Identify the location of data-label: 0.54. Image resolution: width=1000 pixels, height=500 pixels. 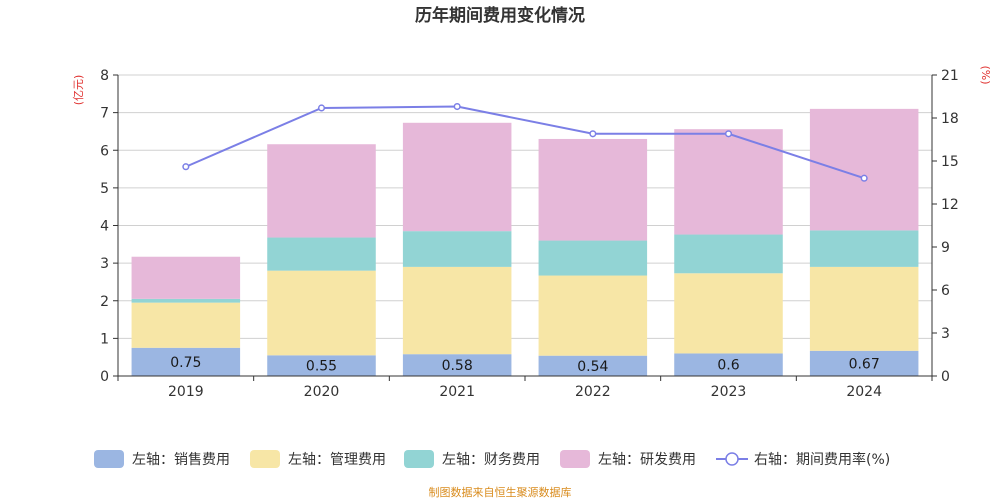
(592, 367).